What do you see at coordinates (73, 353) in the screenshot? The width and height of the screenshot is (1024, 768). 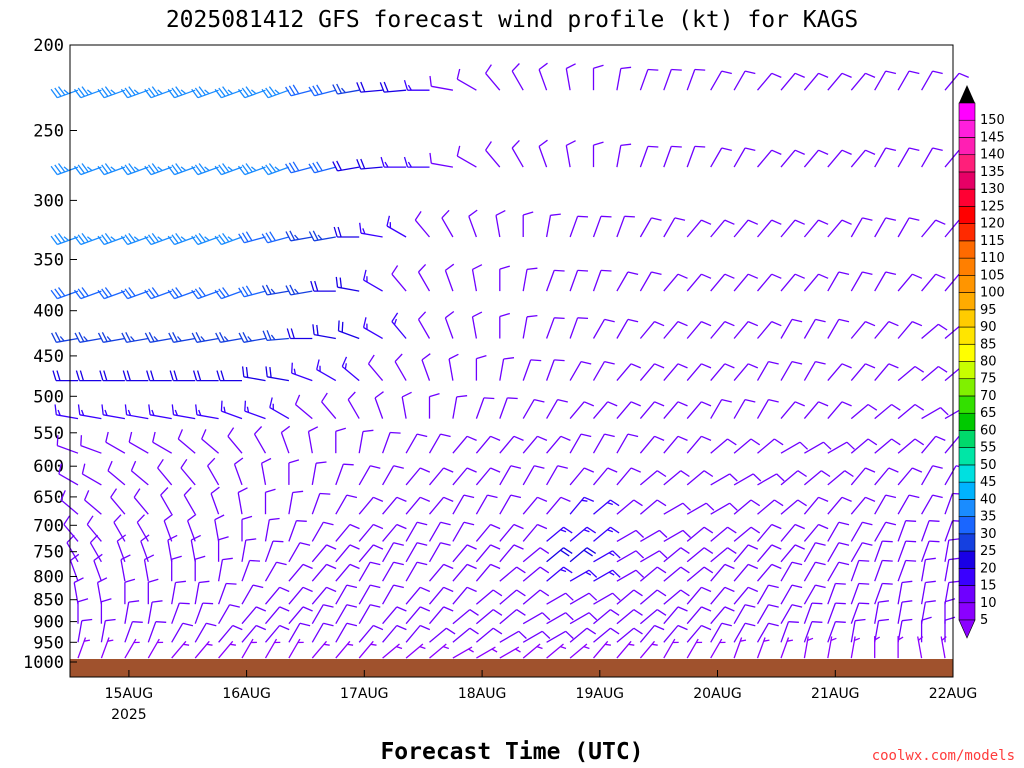 I see `pressure-axis-ticks` at bounding box center [73, 353].